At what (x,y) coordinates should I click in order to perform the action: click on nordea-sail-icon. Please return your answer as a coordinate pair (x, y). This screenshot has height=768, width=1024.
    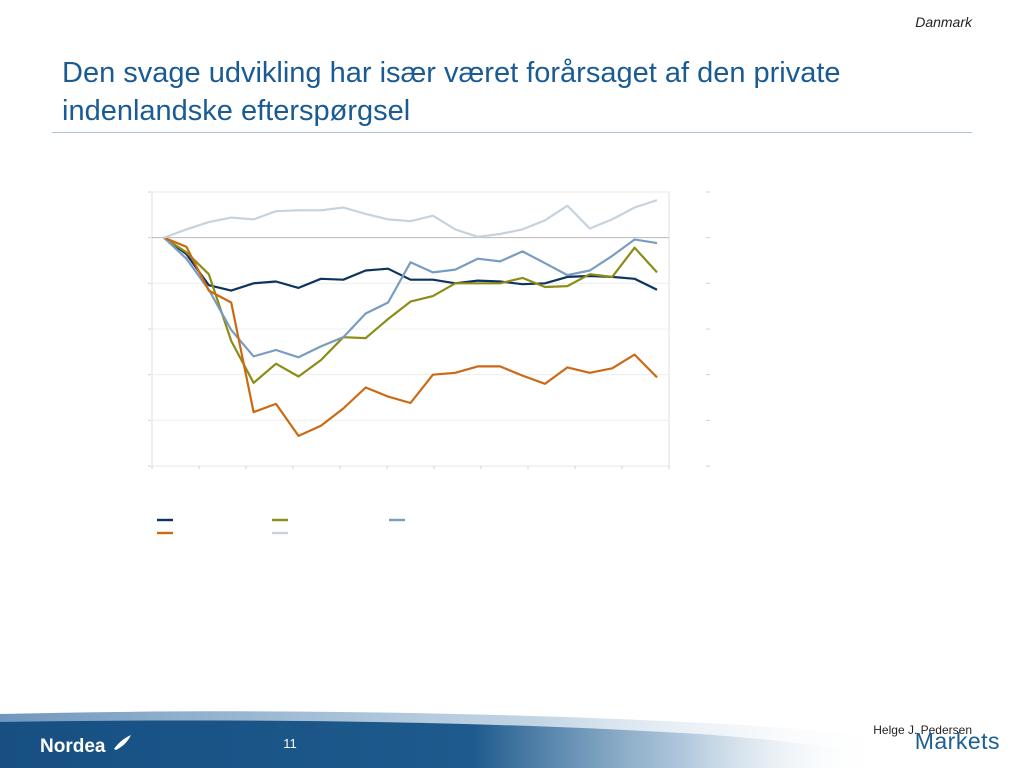
    Looking at the image, I should click on (122, 742).